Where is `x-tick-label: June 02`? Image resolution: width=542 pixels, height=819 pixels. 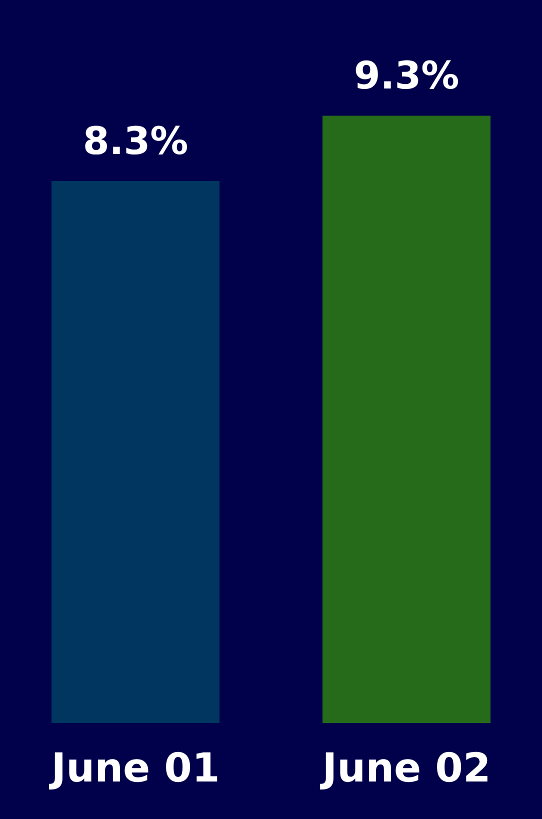 x-tick-label: June 02 is located at coordinates (405, 768).